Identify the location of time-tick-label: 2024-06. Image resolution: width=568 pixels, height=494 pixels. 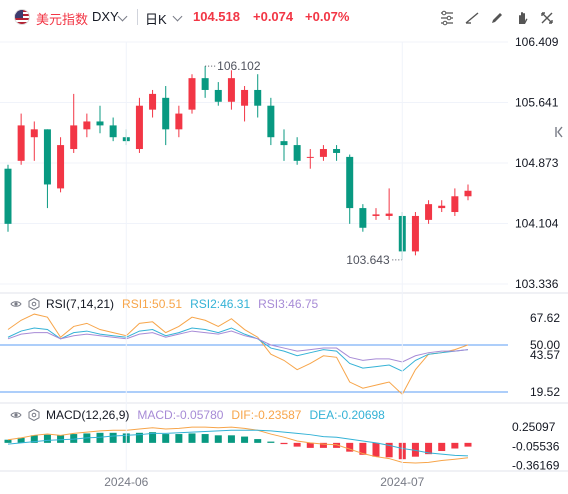
(126, 482).